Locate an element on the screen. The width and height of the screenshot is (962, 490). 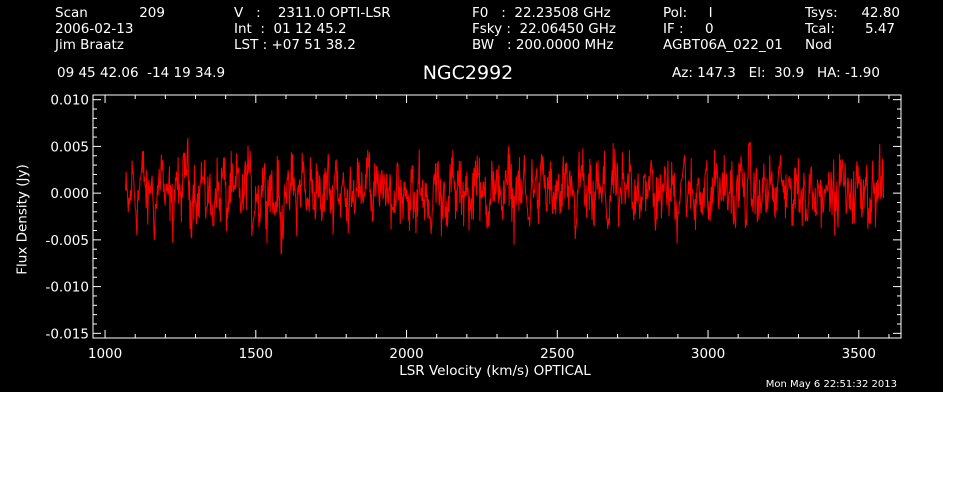
chart-title: NGC2992 is located at coordinates (468, 73).